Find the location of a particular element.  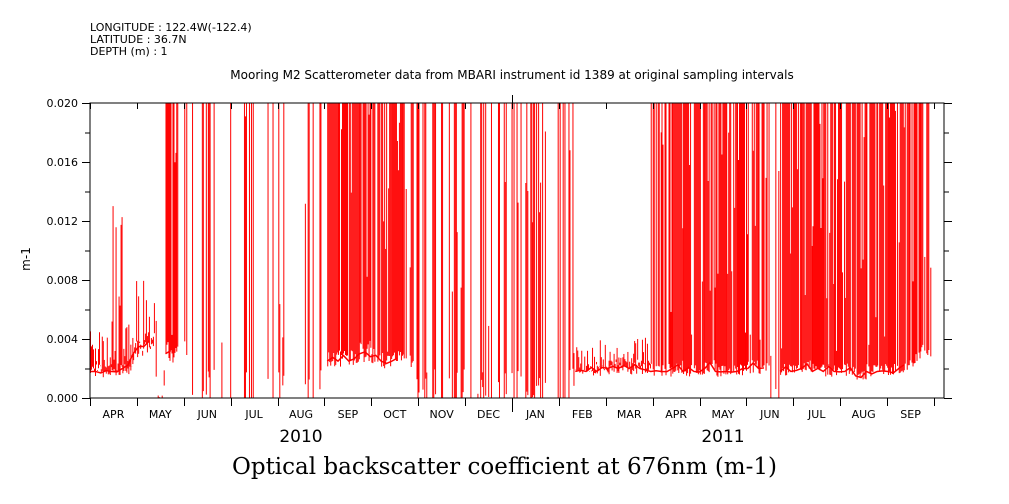

depth-label: DEPTH (m) : 1 is located at coordinates (129, 51).